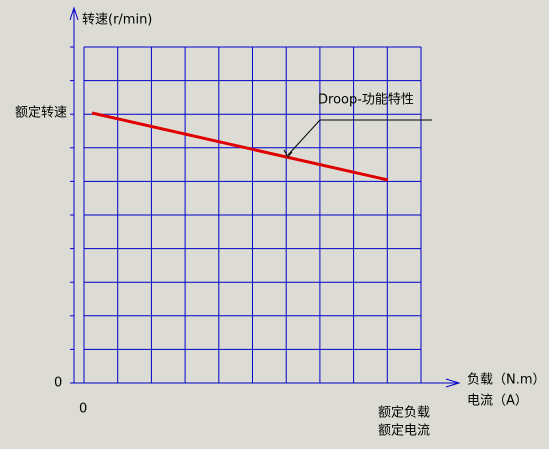  Describe the element at coordinates (240, 146) in the screenshot. I see `droop-line` at that location.